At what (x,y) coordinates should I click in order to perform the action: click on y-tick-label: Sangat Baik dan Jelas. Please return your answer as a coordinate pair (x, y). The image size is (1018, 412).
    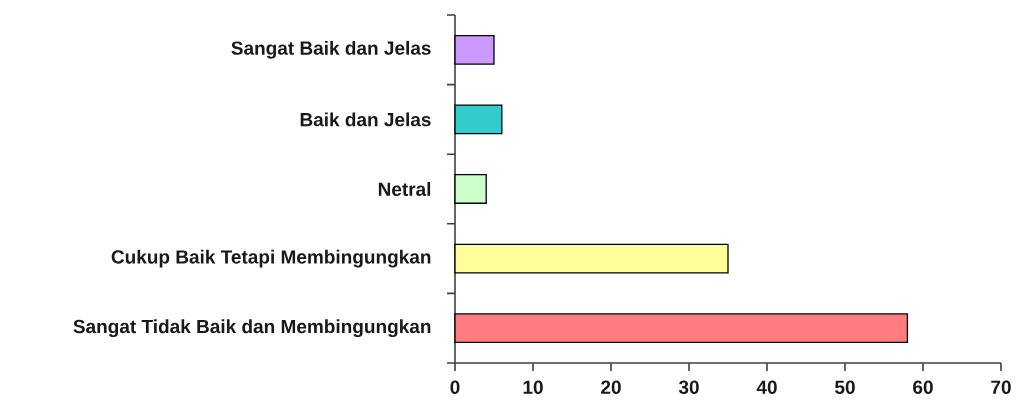
    Looking at the image, I should click on (331, 49).